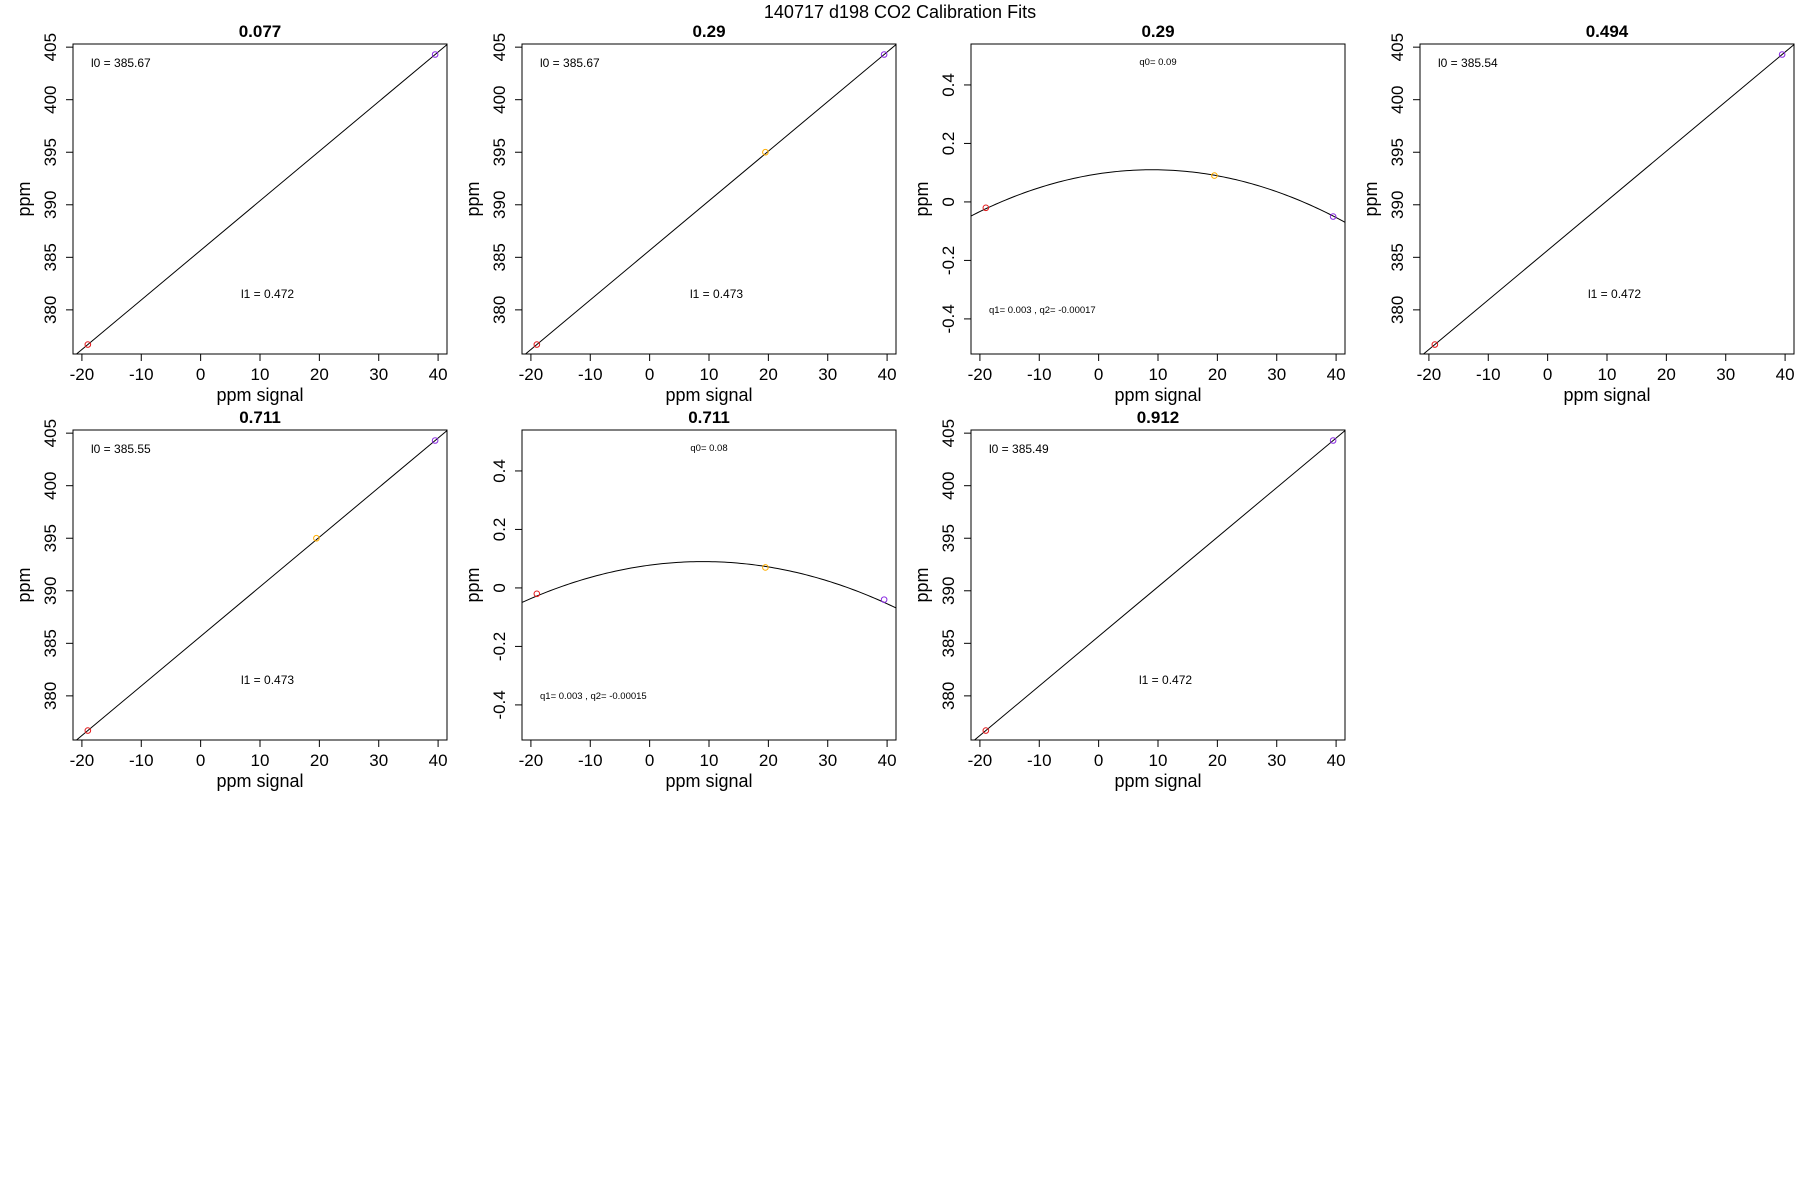 This screenshot has width=1800, height=1200. What do you see at coordinates (499, 530) in the screenshot?
I see `y-tick-label: 0.2` at bounding box center [499, 530].